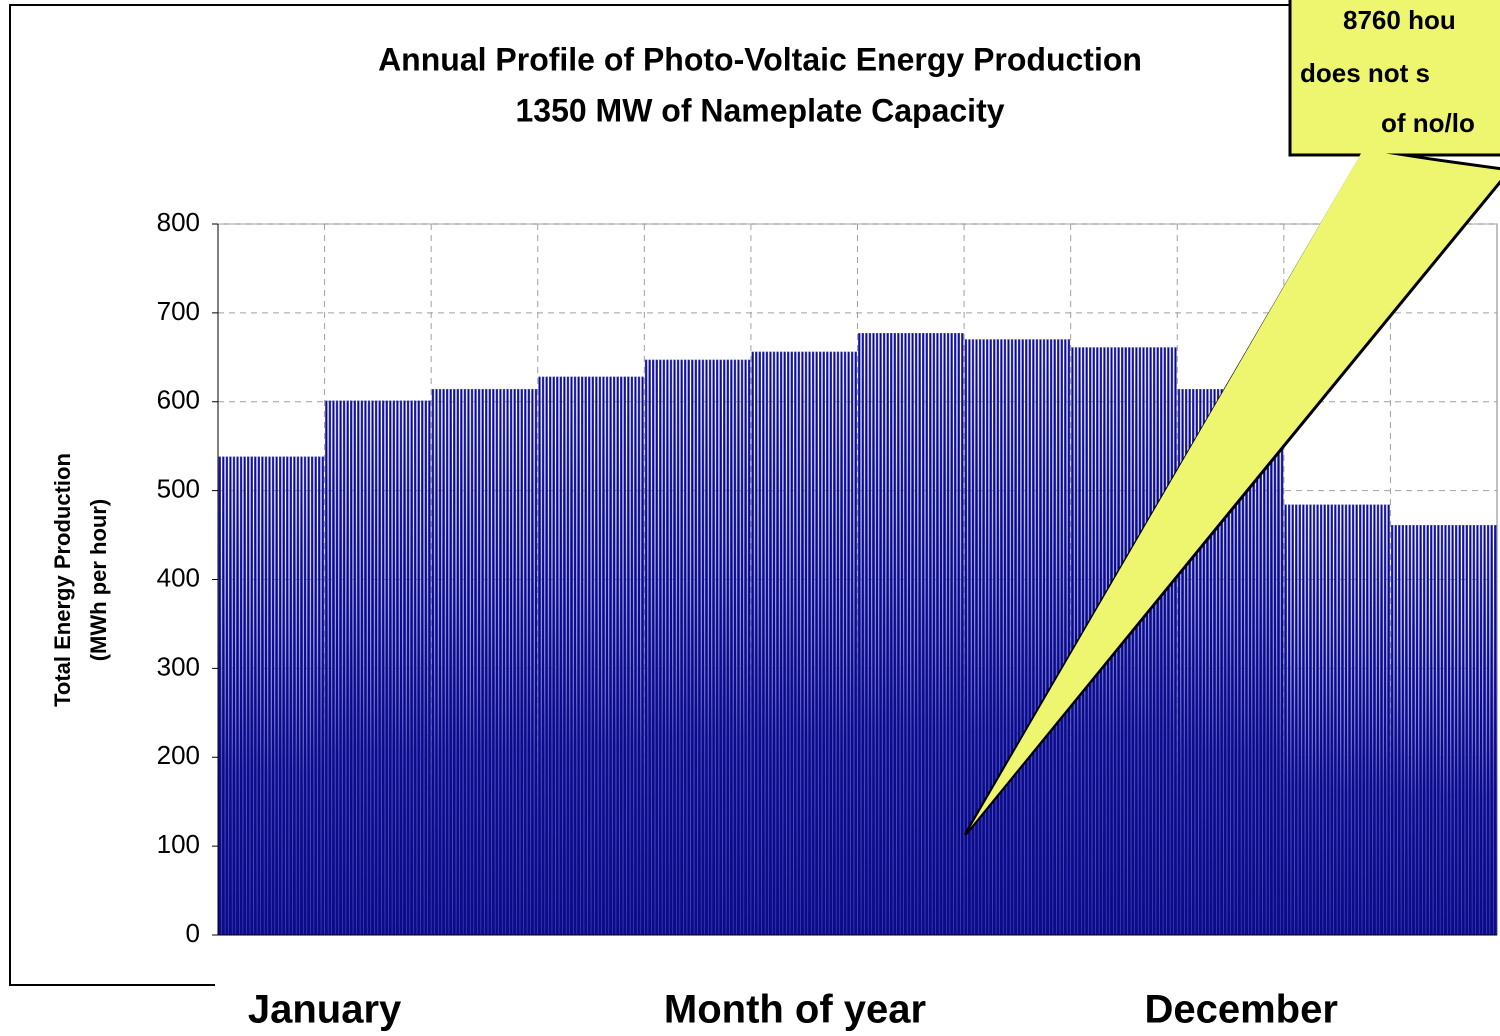 Image resolution: width=1500 pixels, height=1036 pixels. I want to click on x-axis-title: Month of year, so click(795, 1010).